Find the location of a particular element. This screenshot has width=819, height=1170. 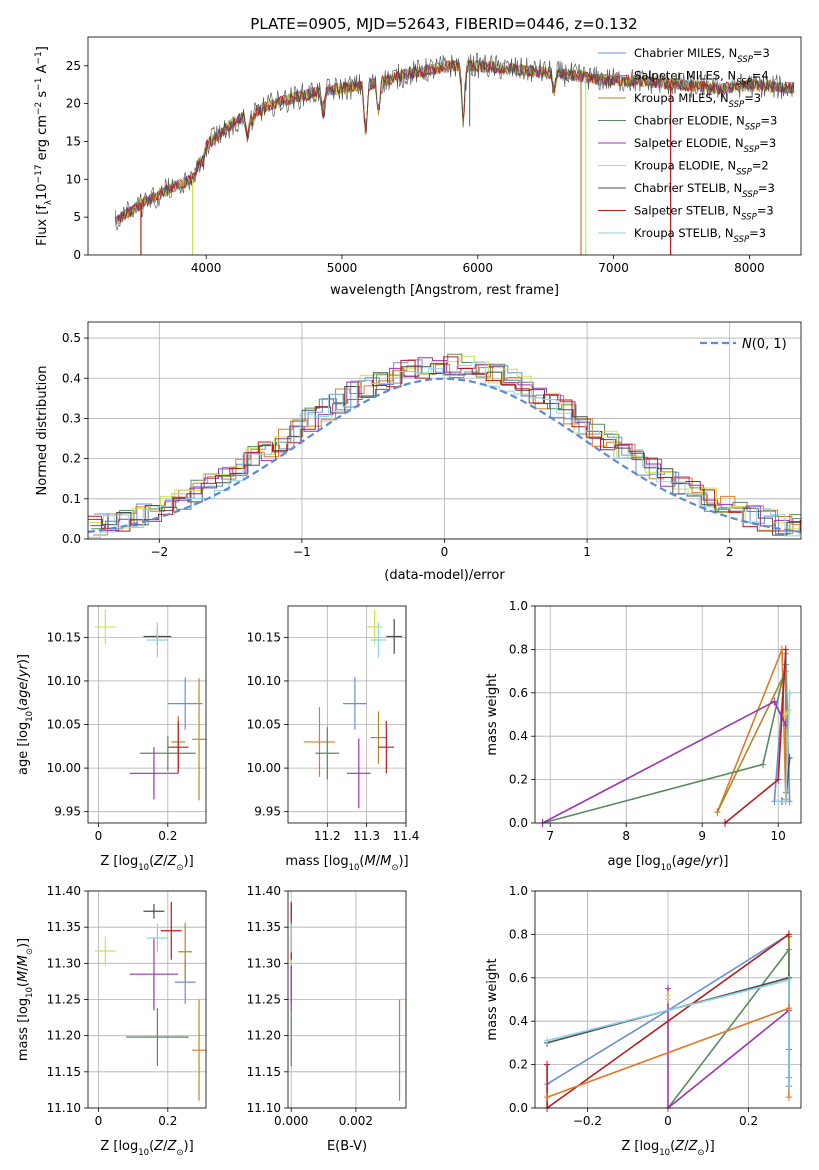

x-axis-label: age [log10(age/yr)] is located at coordinates (668, 863).